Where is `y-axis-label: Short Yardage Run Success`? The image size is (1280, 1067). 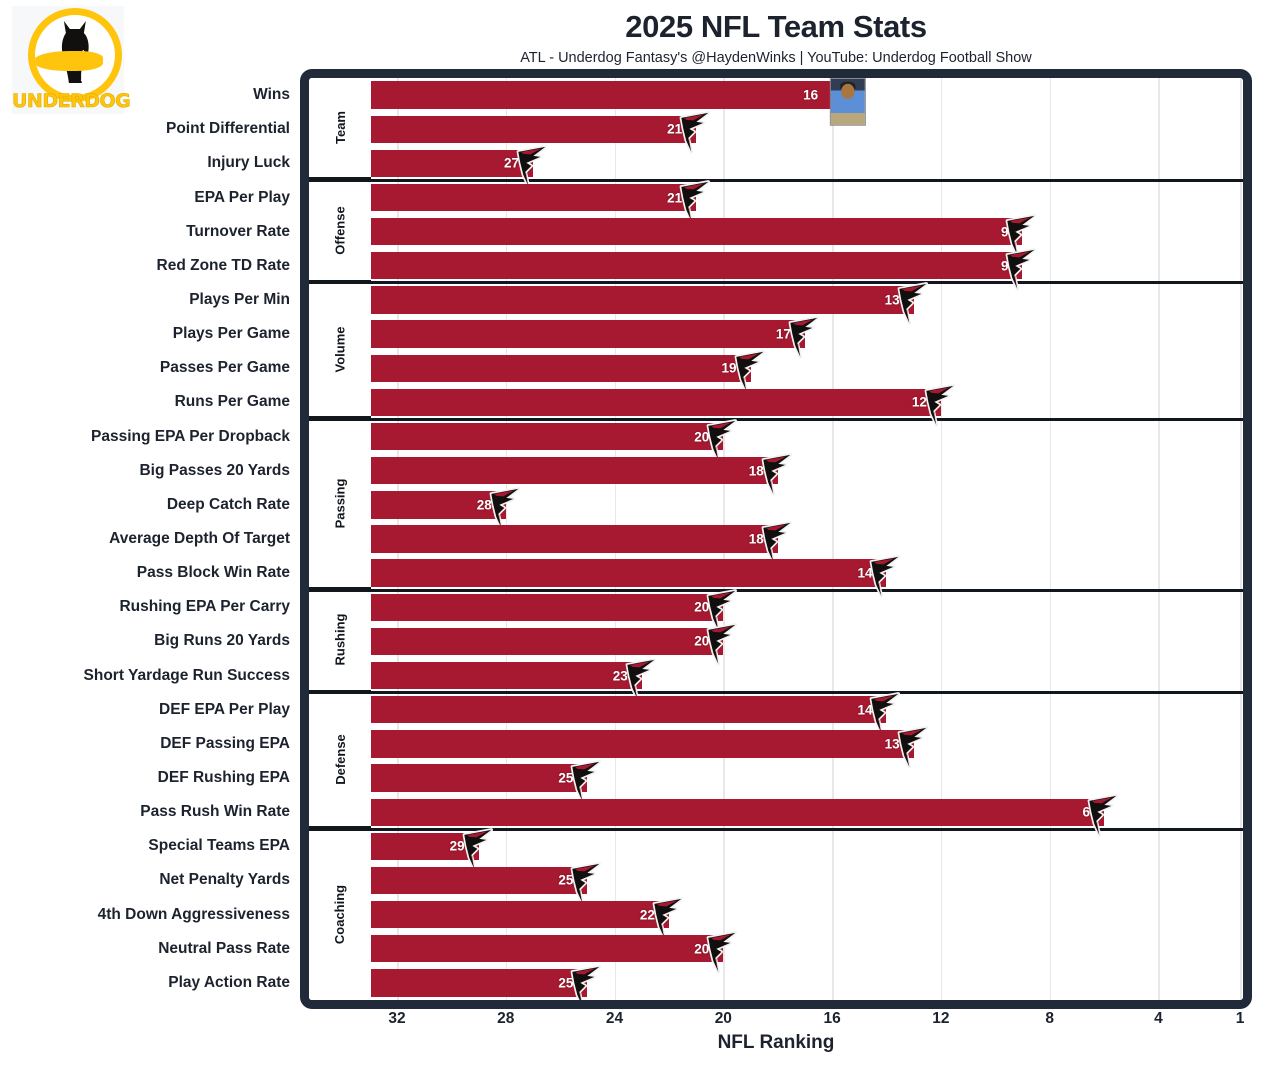 y-axis-label: Short Yardage Run Success is located at coordinates (186, 675).